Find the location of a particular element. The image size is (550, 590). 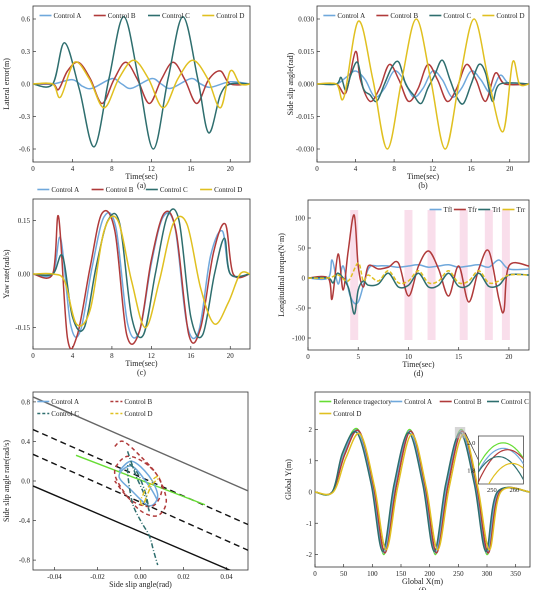

legend-label: Trl is located at coordinates (496, 210).